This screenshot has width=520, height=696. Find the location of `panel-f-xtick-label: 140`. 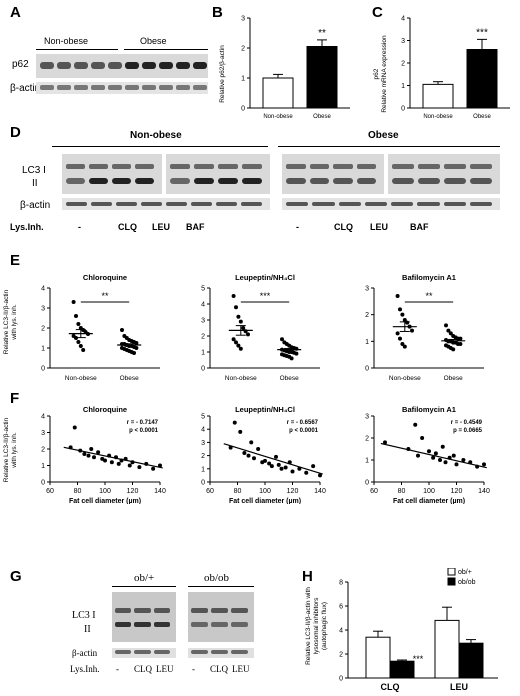

panel-f-xtick-label: 140 is located at coordinates (160, 491).